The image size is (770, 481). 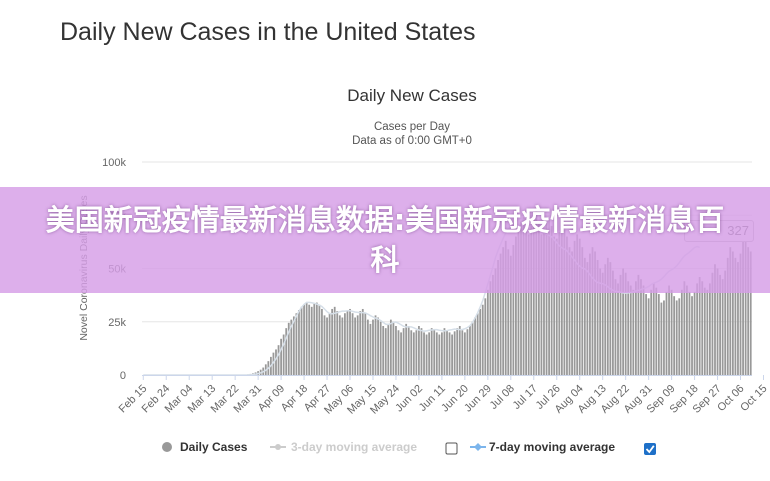 I want to click on legend-label: Daily Cases, so click(x=214, y=447).